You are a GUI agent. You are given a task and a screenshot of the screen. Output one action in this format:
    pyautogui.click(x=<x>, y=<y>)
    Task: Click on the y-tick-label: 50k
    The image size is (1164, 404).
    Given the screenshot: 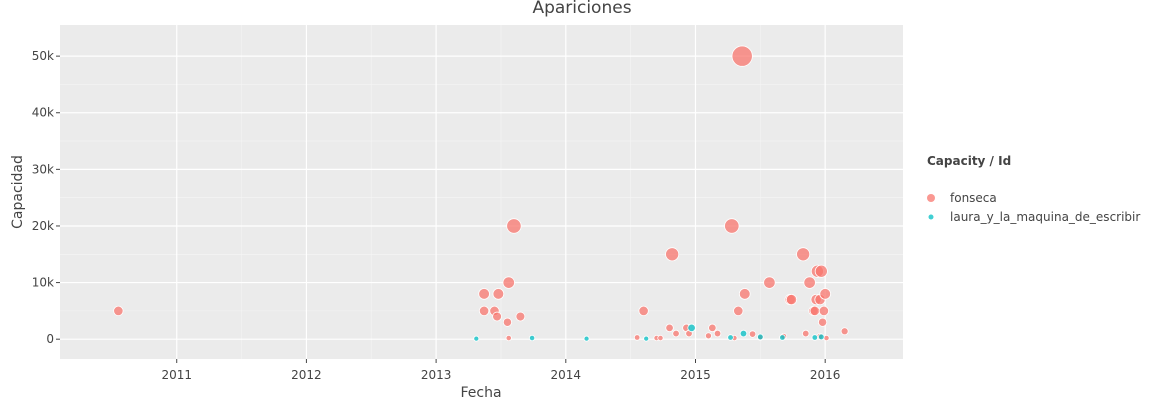 What is the action you would take?
    pyautogui.click(x=43, y=56)
    